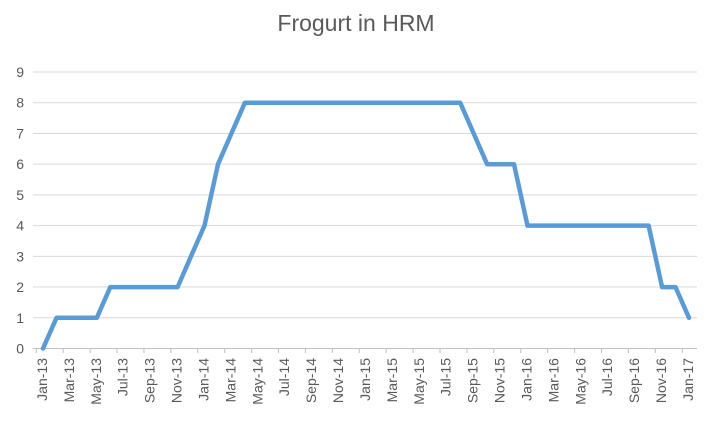 The height and width of the screenshot is (422, 712). Describe the element at coordinates (419, 381) in the screenshot. I see `x-axis-tick-label: May-15` at that location.